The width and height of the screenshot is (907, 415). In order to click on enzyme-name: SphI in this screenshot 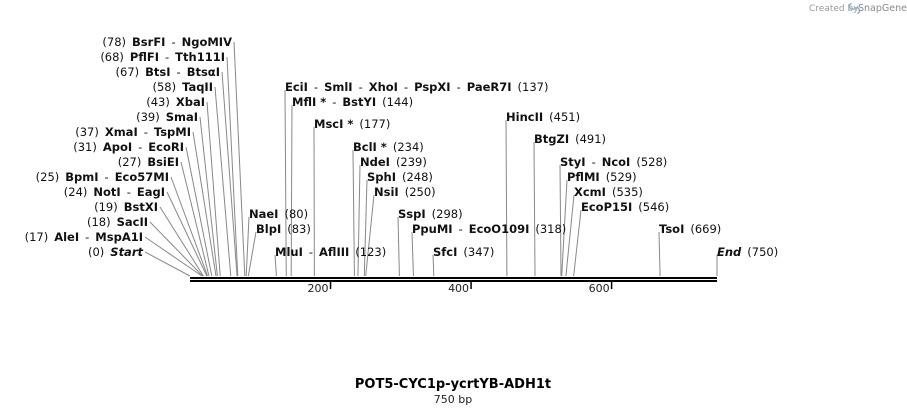, I will do `click(381, 177)`.